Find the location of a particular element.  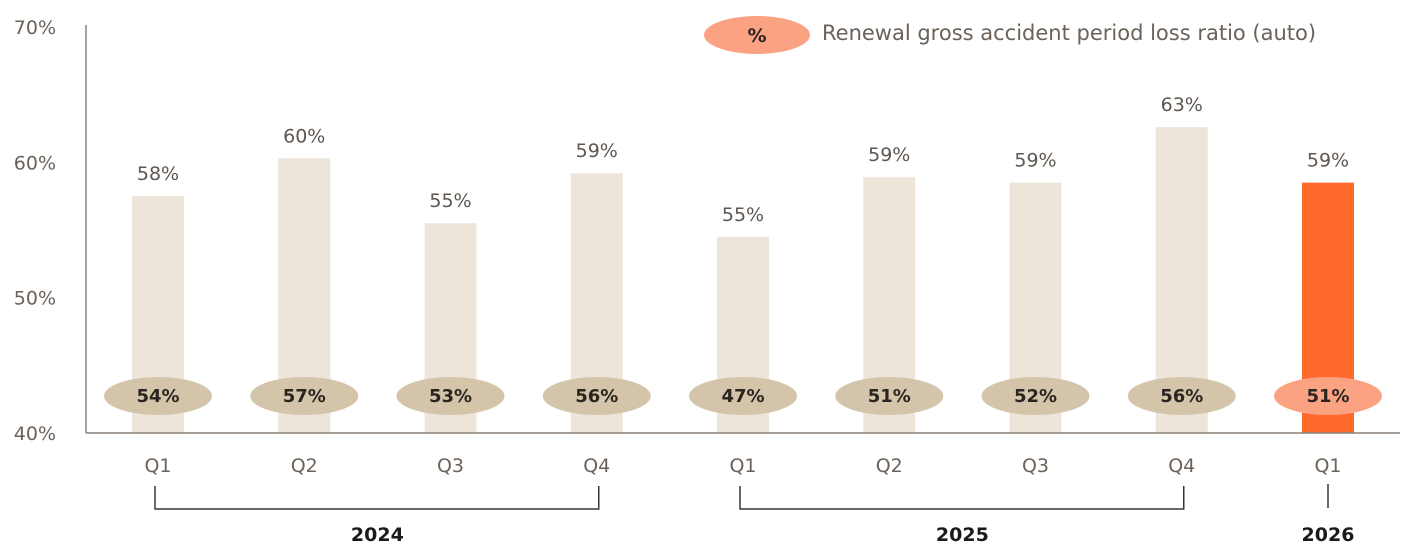

loss-ratio-label: 52% is located at coordinates (1035, 396).